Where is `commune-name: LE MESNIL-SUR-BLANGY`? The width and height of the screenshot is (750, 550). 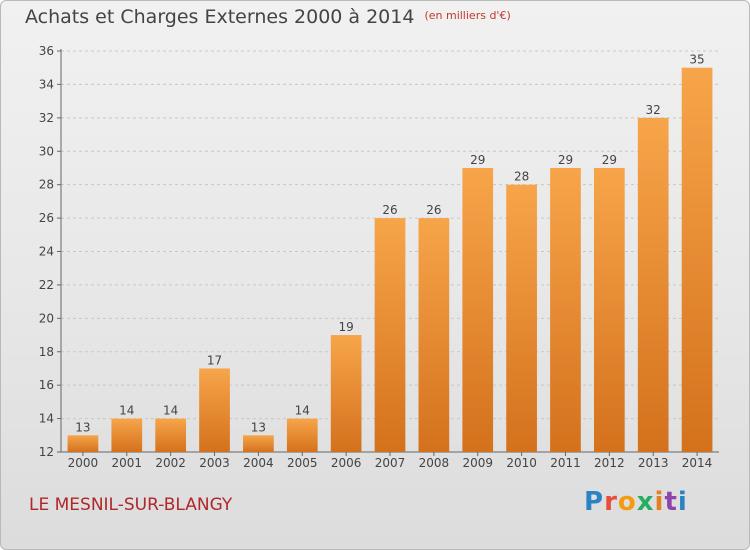
commune-name: LE MESNIL-SUR-BLANGY is located at coordinates (131, 505).